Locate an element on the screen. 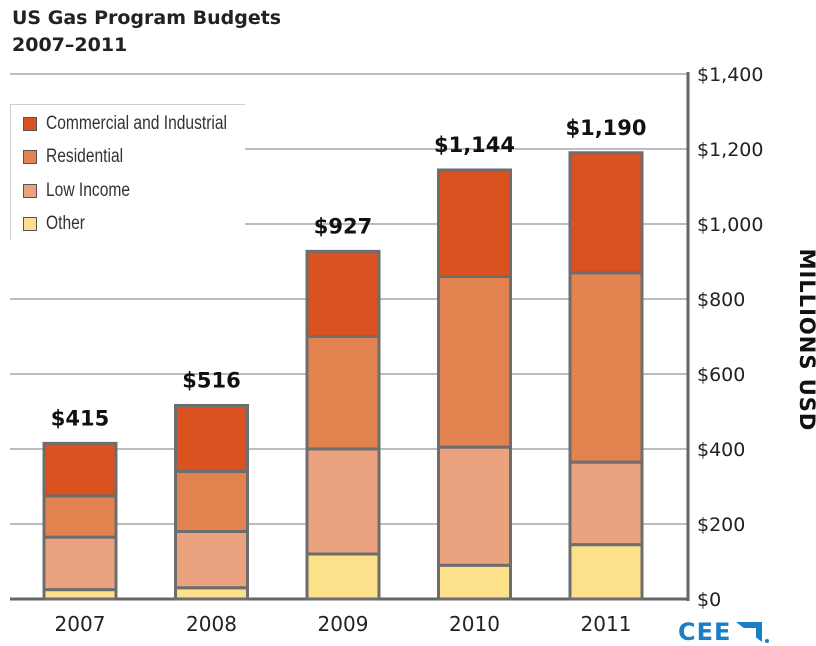 This screenshot has width=816, height=646. cee-flag-icon is located at coordinates (753, 632).